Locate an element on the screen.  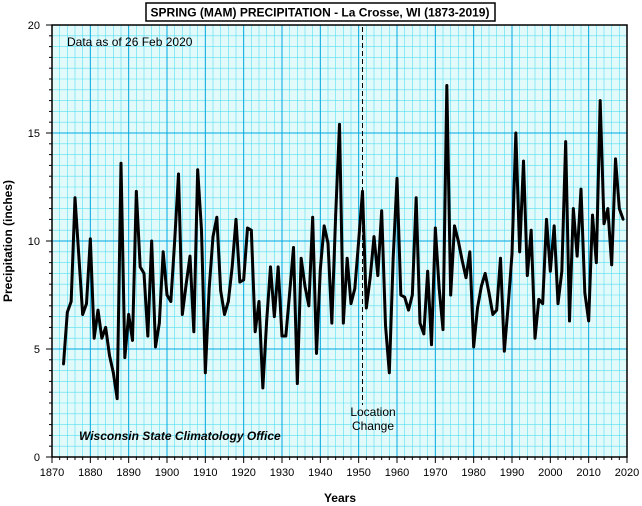
title-box is located at coordinates (320, 12).